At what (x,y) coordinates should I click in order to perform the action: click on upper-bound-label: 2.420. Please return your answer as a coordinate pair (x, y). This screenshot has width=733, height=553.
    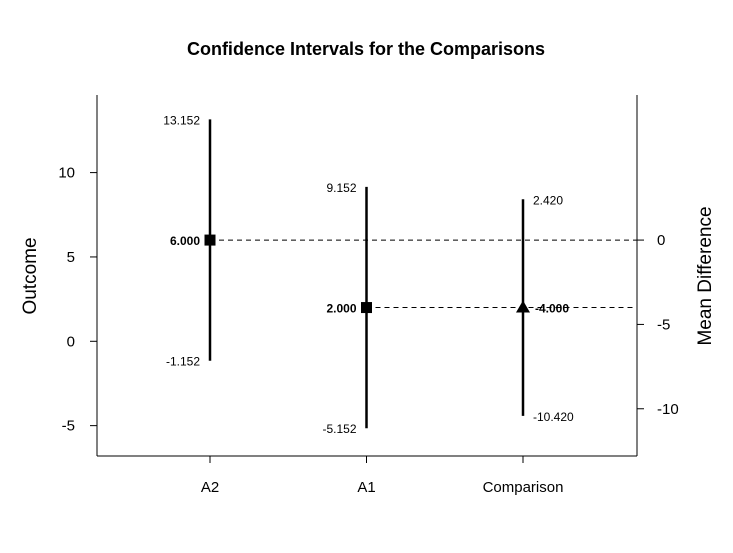
    Looking at the image, I should click on (548, 200).